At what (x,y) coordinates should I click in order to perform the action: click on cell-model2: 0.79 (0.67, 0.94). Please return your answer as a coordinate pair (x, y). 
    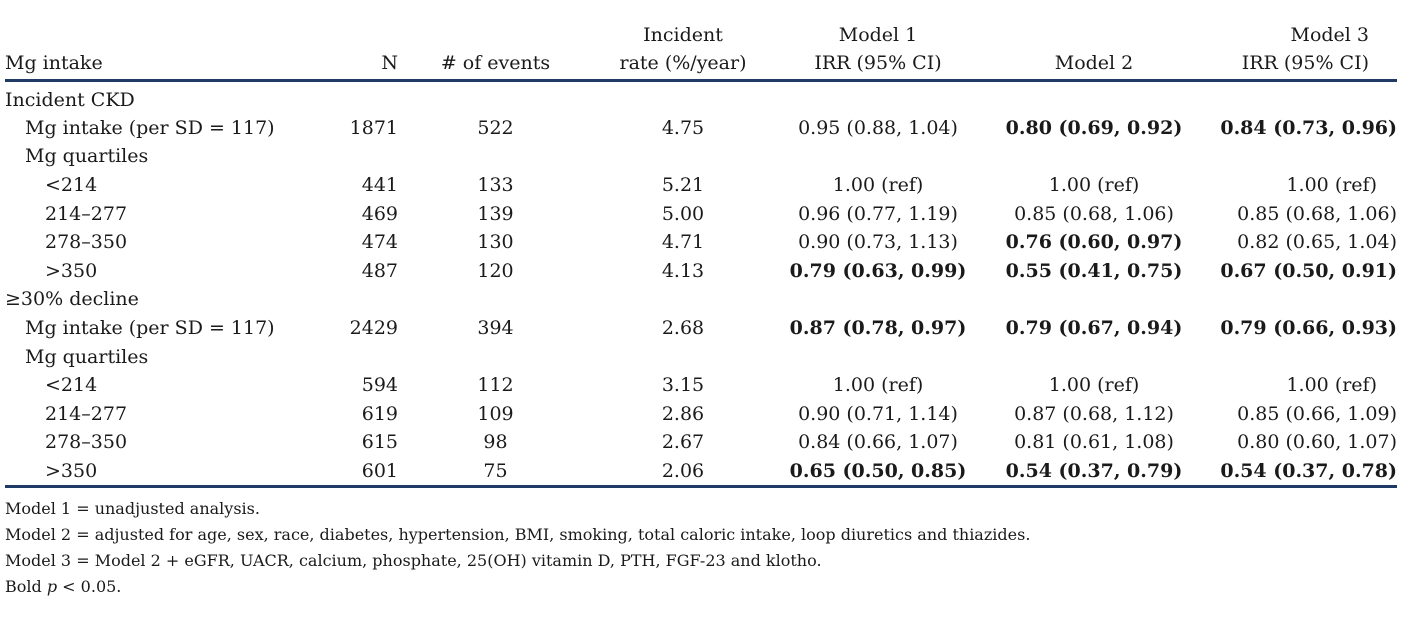
    Looking at the image, I should click on (1094, 327).